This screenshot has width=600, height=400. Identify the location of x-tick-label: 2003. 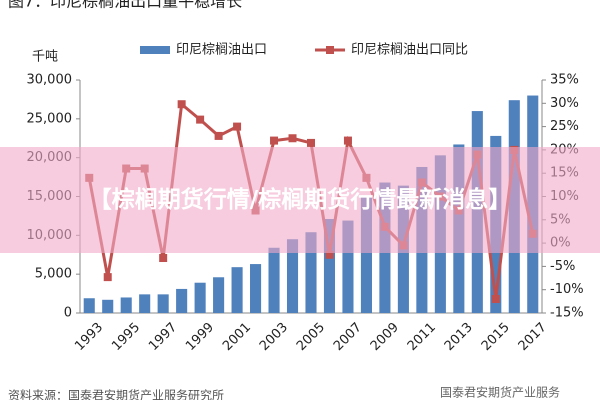
(274, 337).